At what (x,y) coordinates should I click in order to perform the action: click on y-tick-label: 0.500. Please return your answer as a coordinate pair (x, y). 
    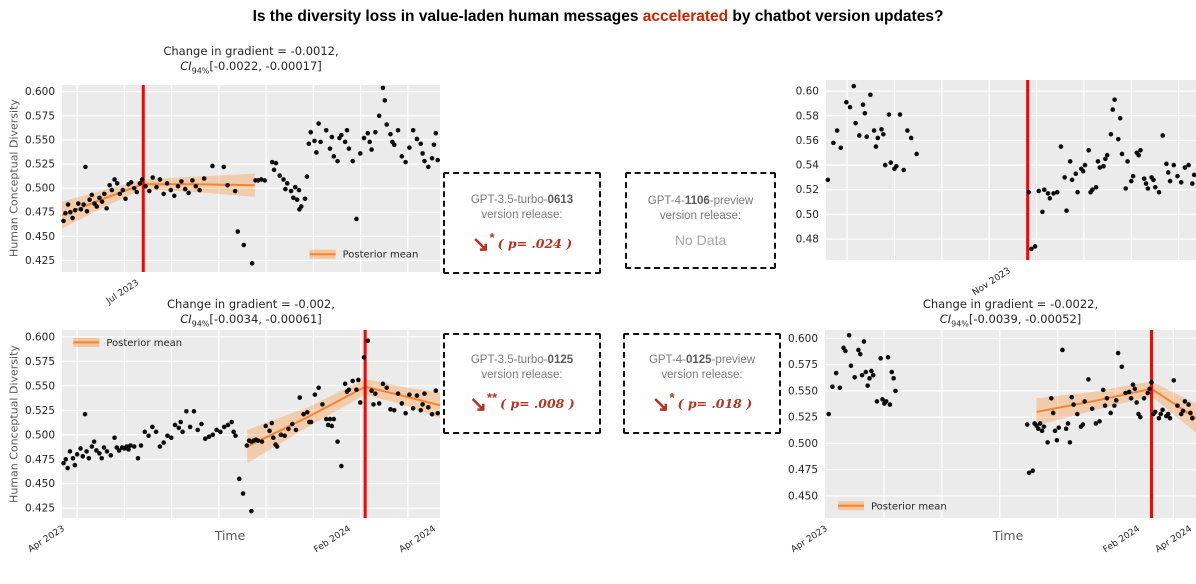
    Looking at the image, I should click on (40, 189).